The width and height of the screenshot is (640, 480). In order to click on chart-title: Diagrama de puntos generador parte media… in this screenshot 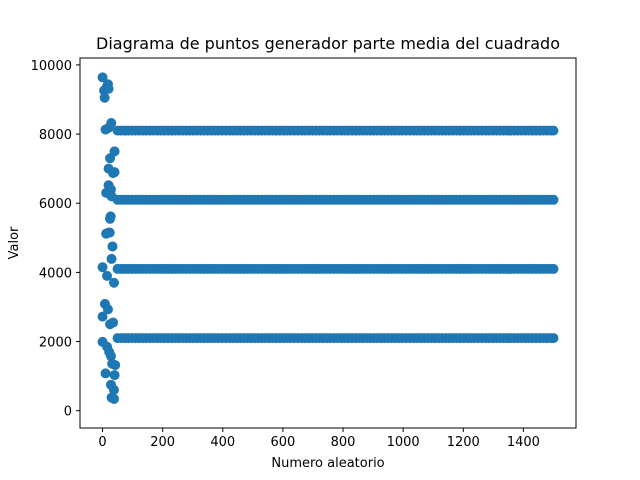, I will do `click(328, 43)`.